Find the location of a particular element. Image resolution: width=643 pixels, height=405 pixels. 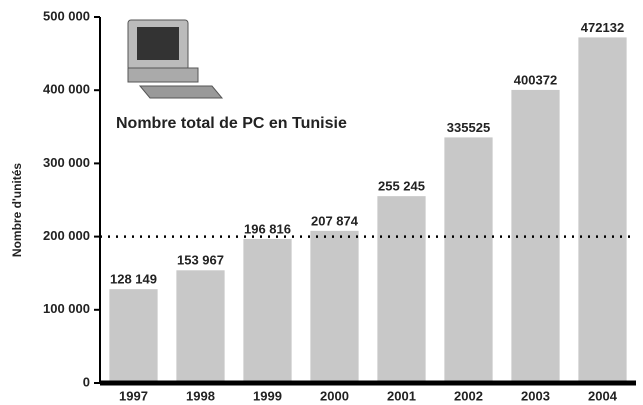

x-tick-label: 1998 is located at coordinates (200, 395).